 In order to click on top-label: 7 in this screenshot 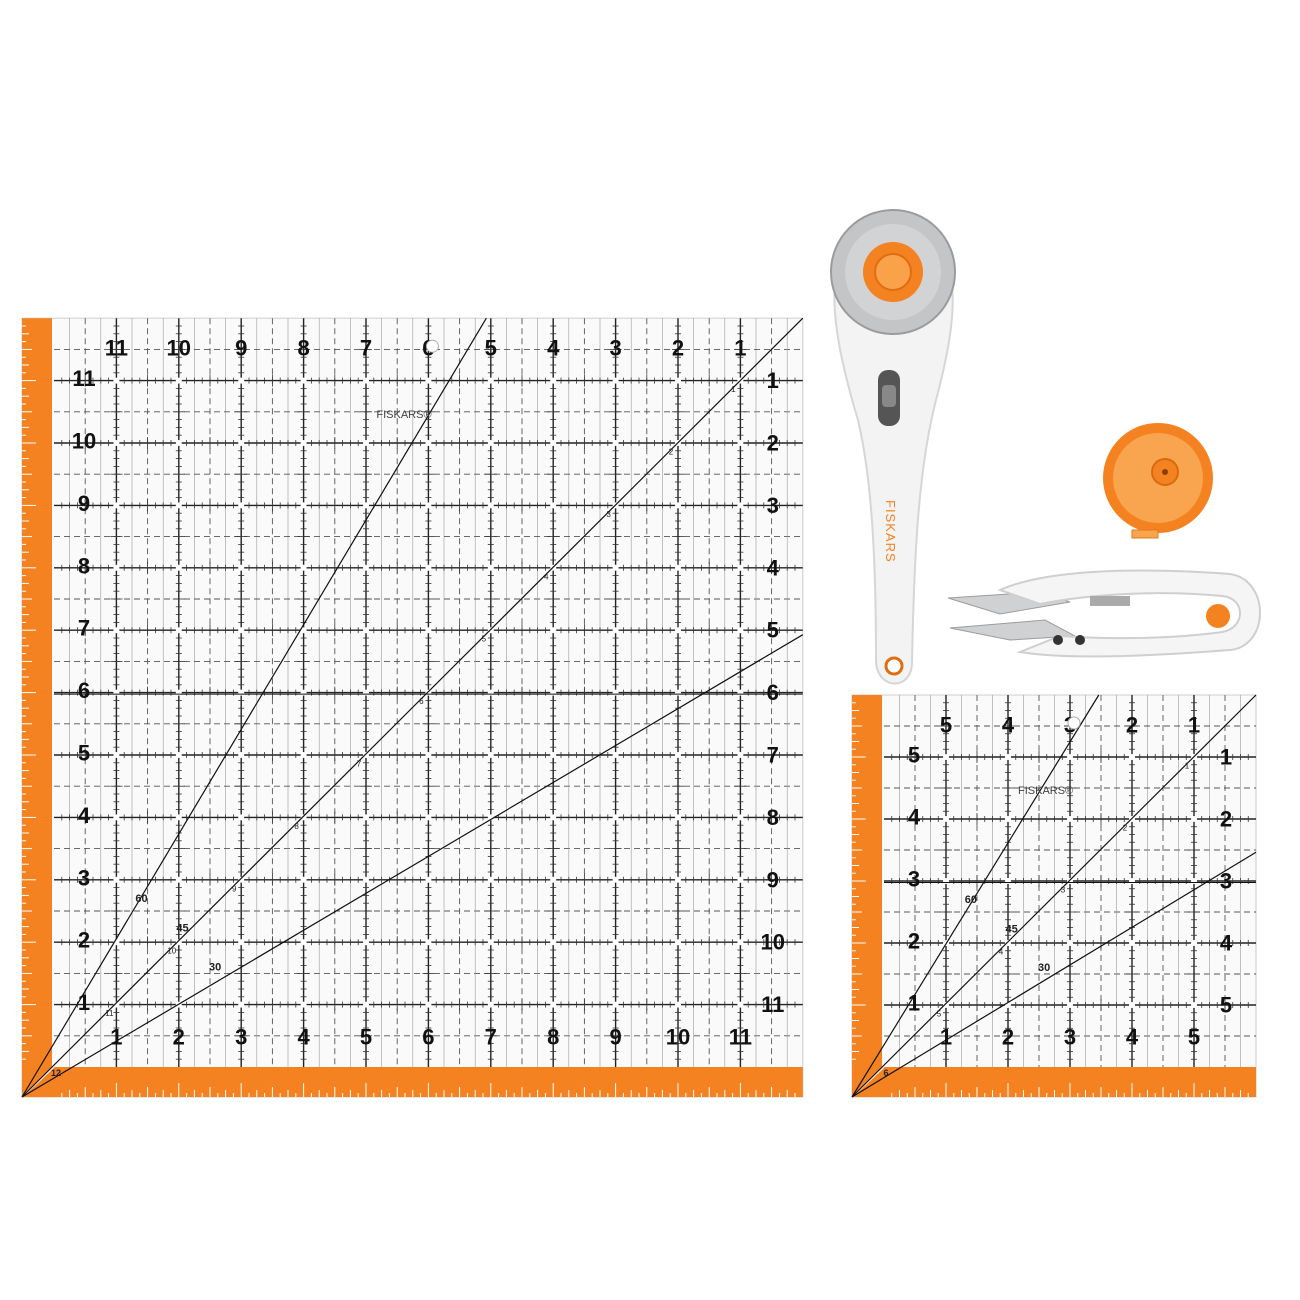, I will do `click(366, 348)`.